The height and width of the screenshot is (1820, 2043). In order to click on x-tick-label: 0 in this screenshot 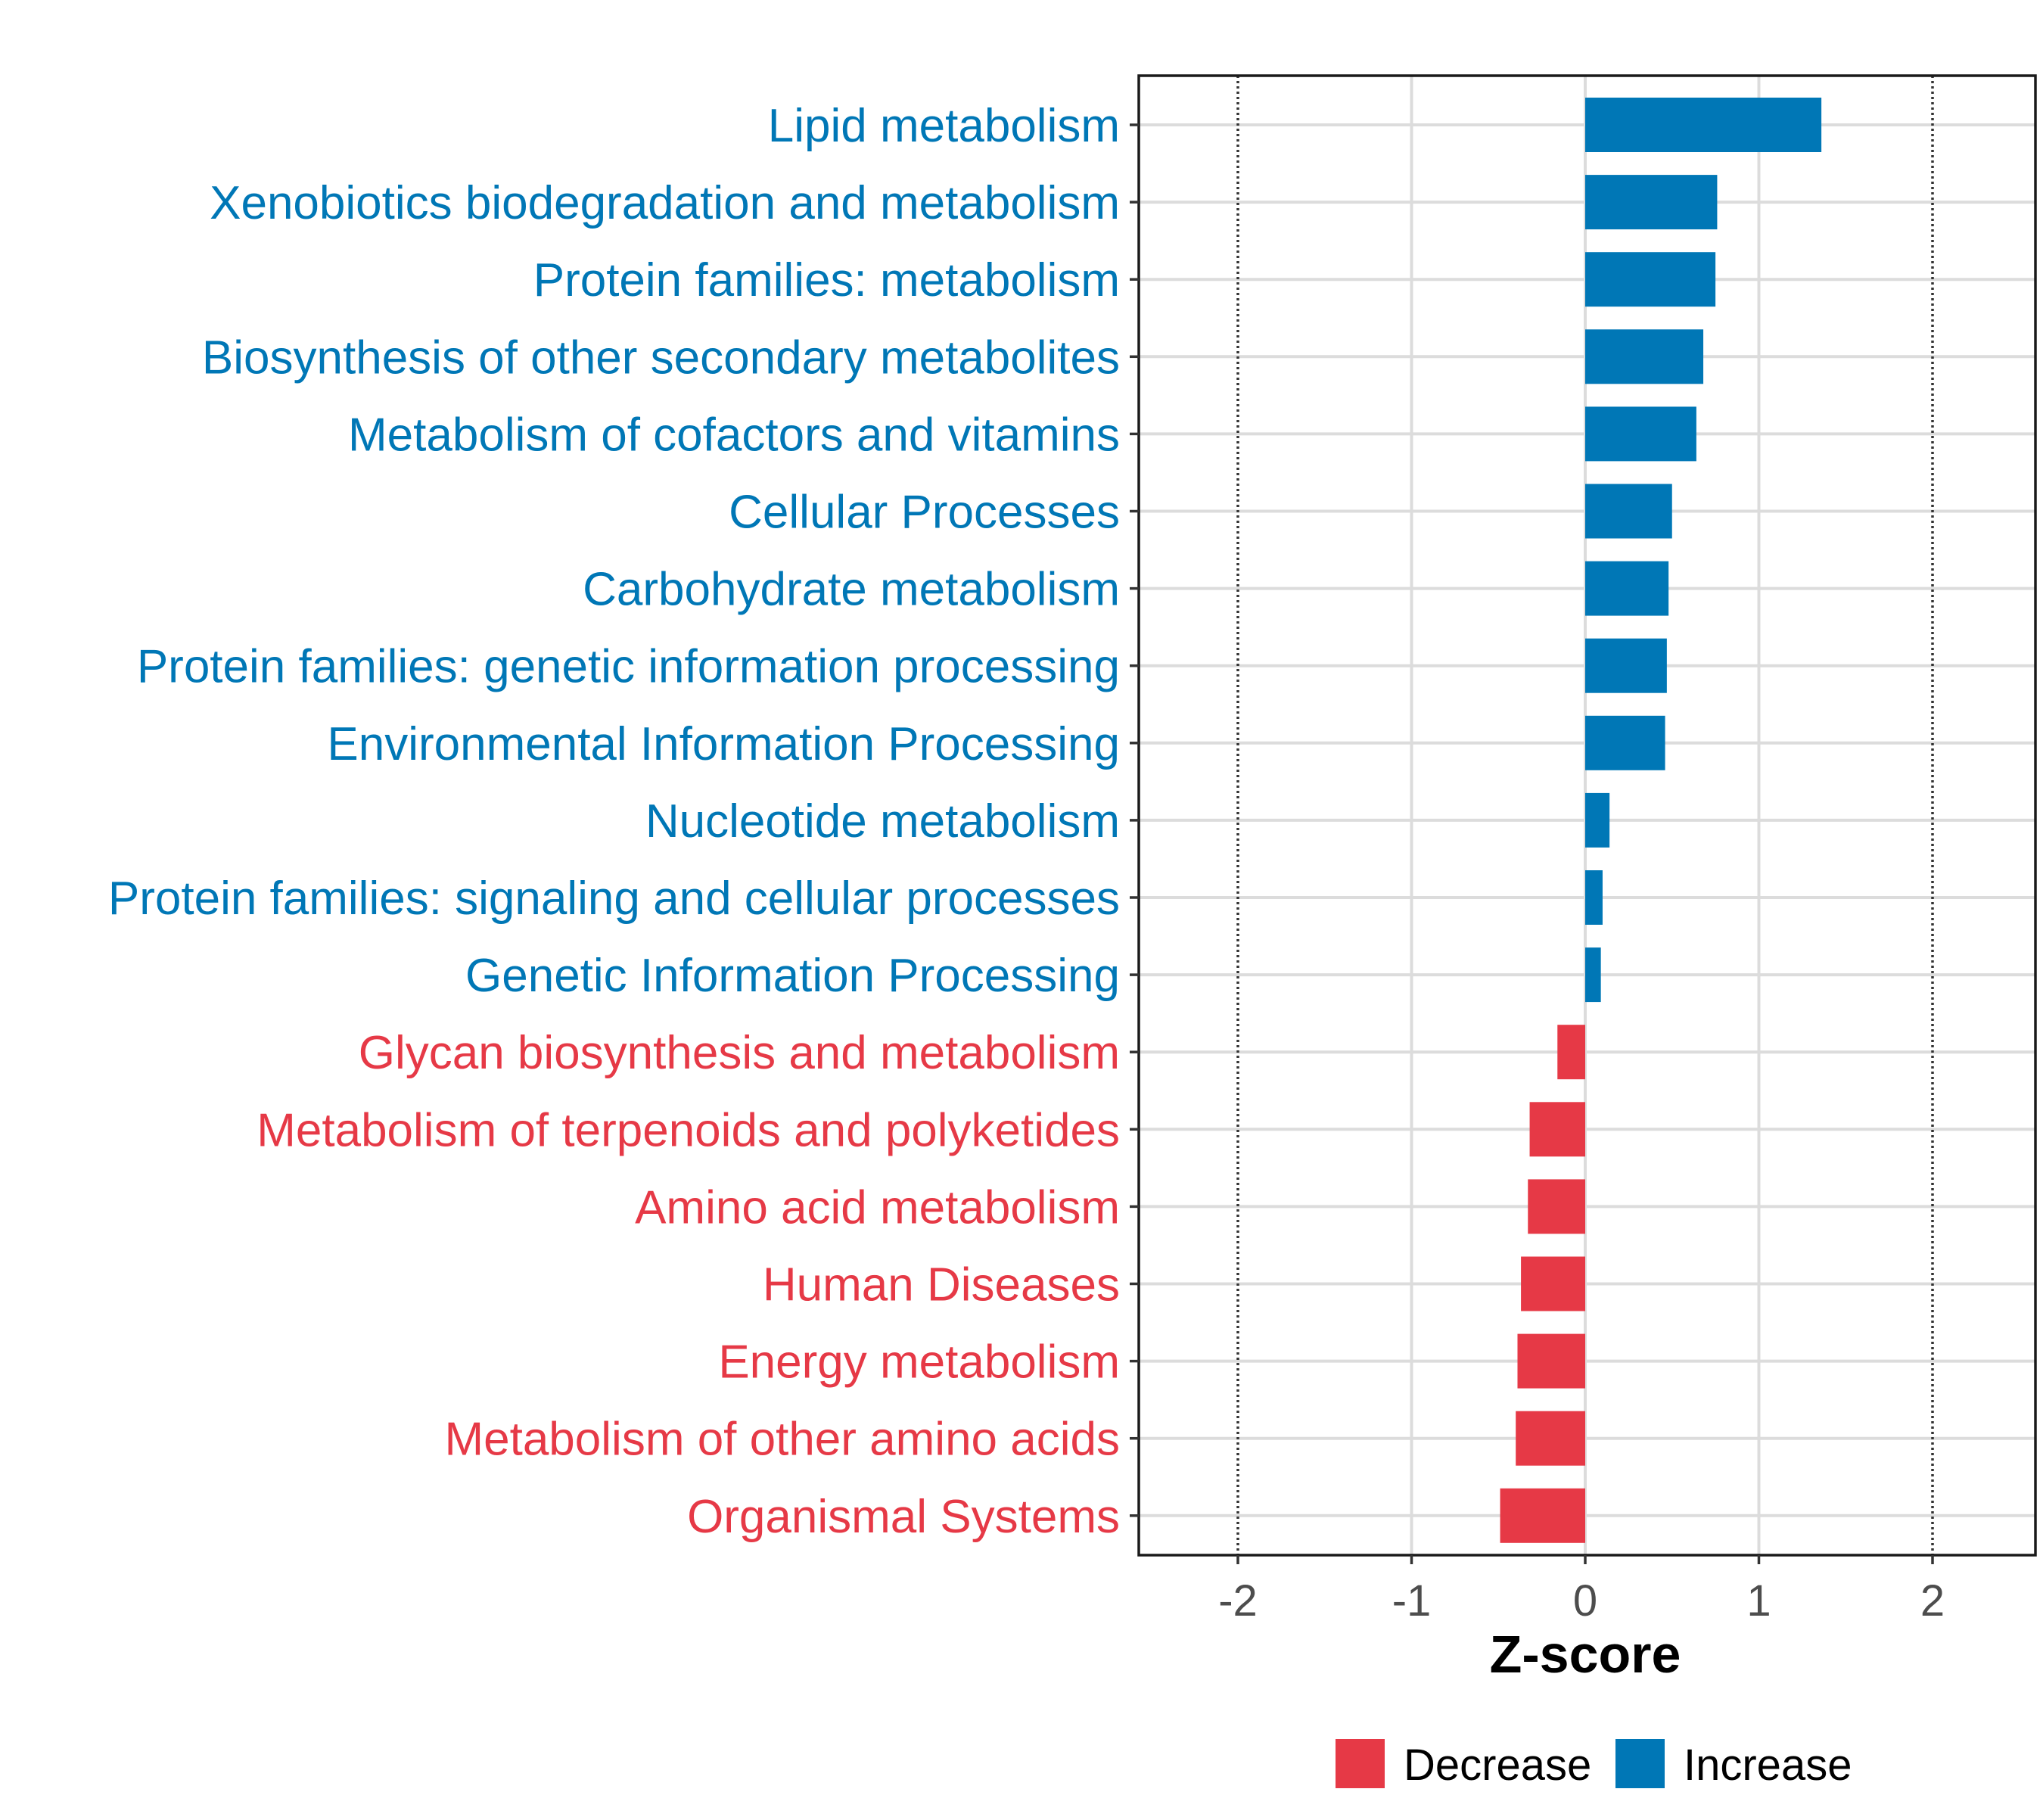, I will do `click(1585, 1601)`.